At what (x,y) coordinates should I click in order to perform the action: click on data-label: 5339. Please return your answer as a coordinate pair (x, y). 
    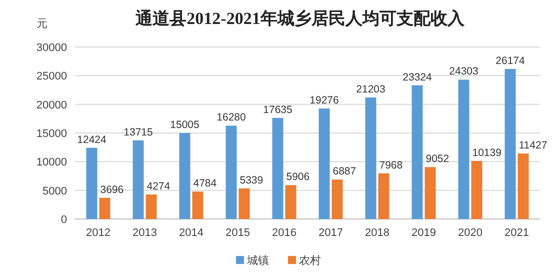
    Looking at the image, I should click on (252, 180).